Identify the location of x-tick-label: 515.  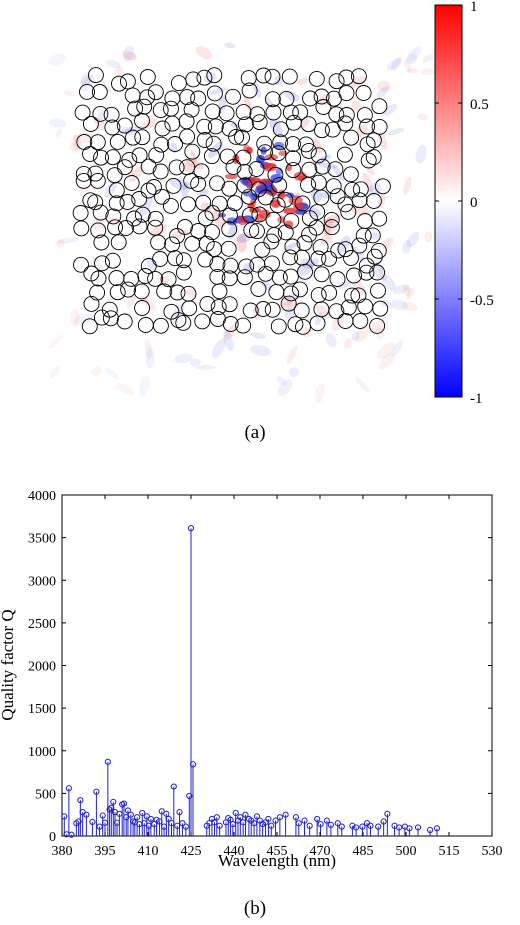
(449, 851).